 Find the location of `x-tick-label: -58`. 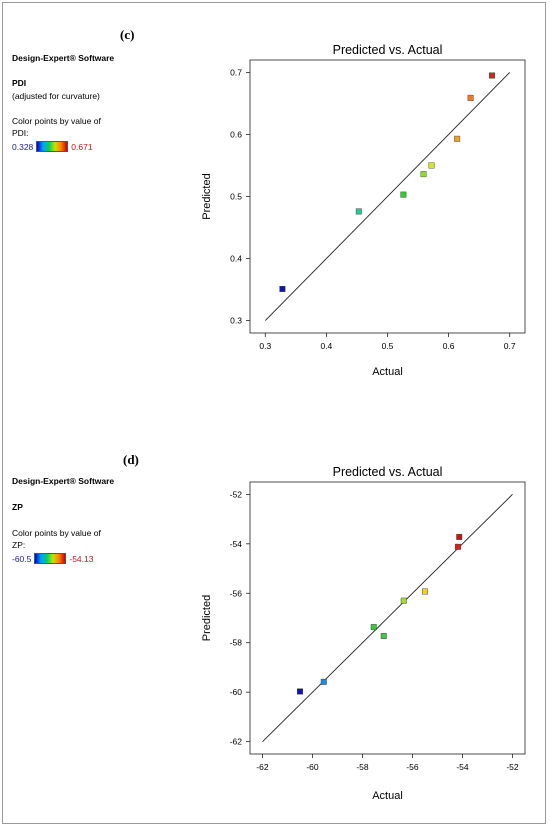

x-tick-label: -58 is located at coordinates (362, 767).